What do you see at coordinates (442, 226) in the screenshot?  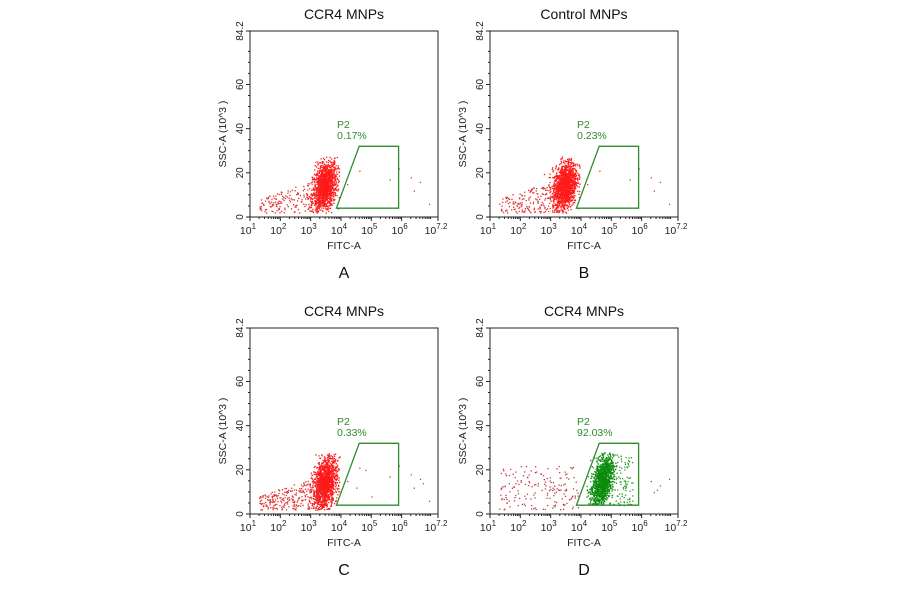 I see `tick-exponent: 7.2` at bounding box center [442, 226].